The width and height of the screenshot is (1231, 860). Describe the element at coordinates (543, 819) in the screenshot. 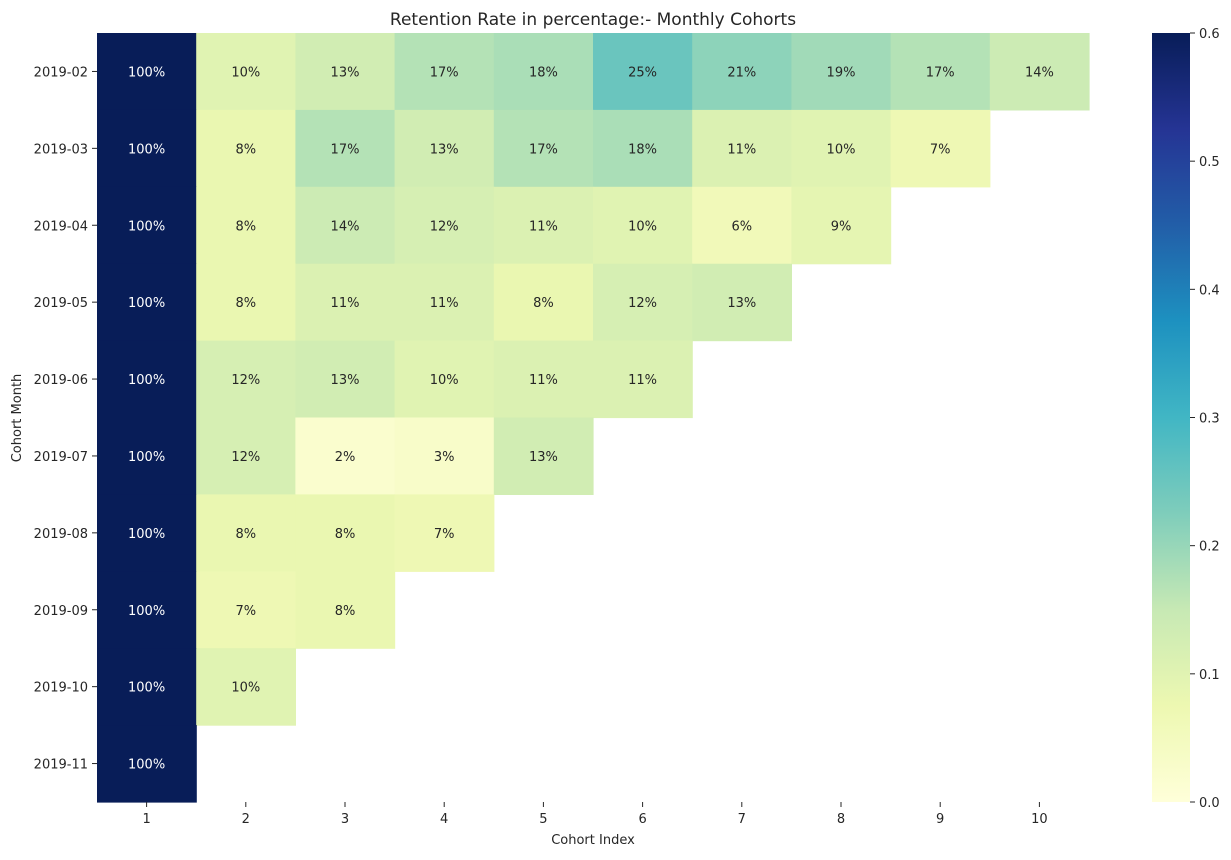

I see `x-tick-label: 5` at that location.